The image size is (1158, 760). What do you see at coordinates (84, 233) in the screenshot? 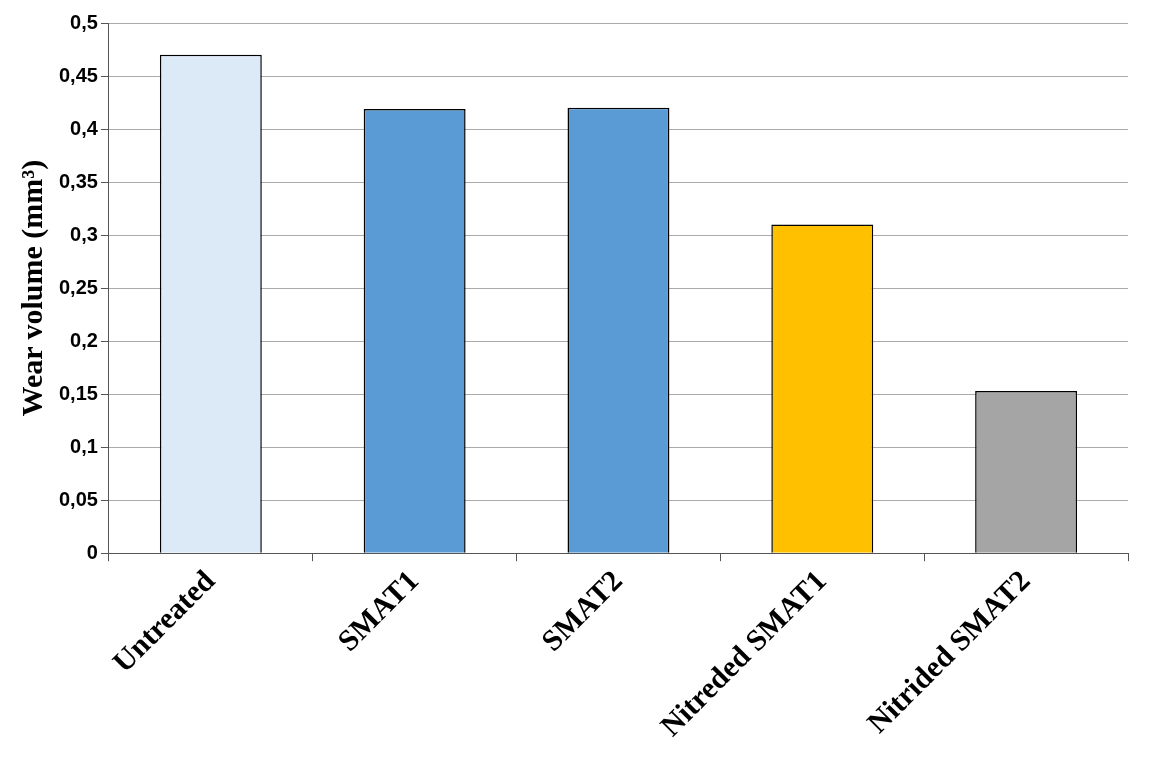
I see `y-tick-label: 0,3` at bounding box center [84, 233].